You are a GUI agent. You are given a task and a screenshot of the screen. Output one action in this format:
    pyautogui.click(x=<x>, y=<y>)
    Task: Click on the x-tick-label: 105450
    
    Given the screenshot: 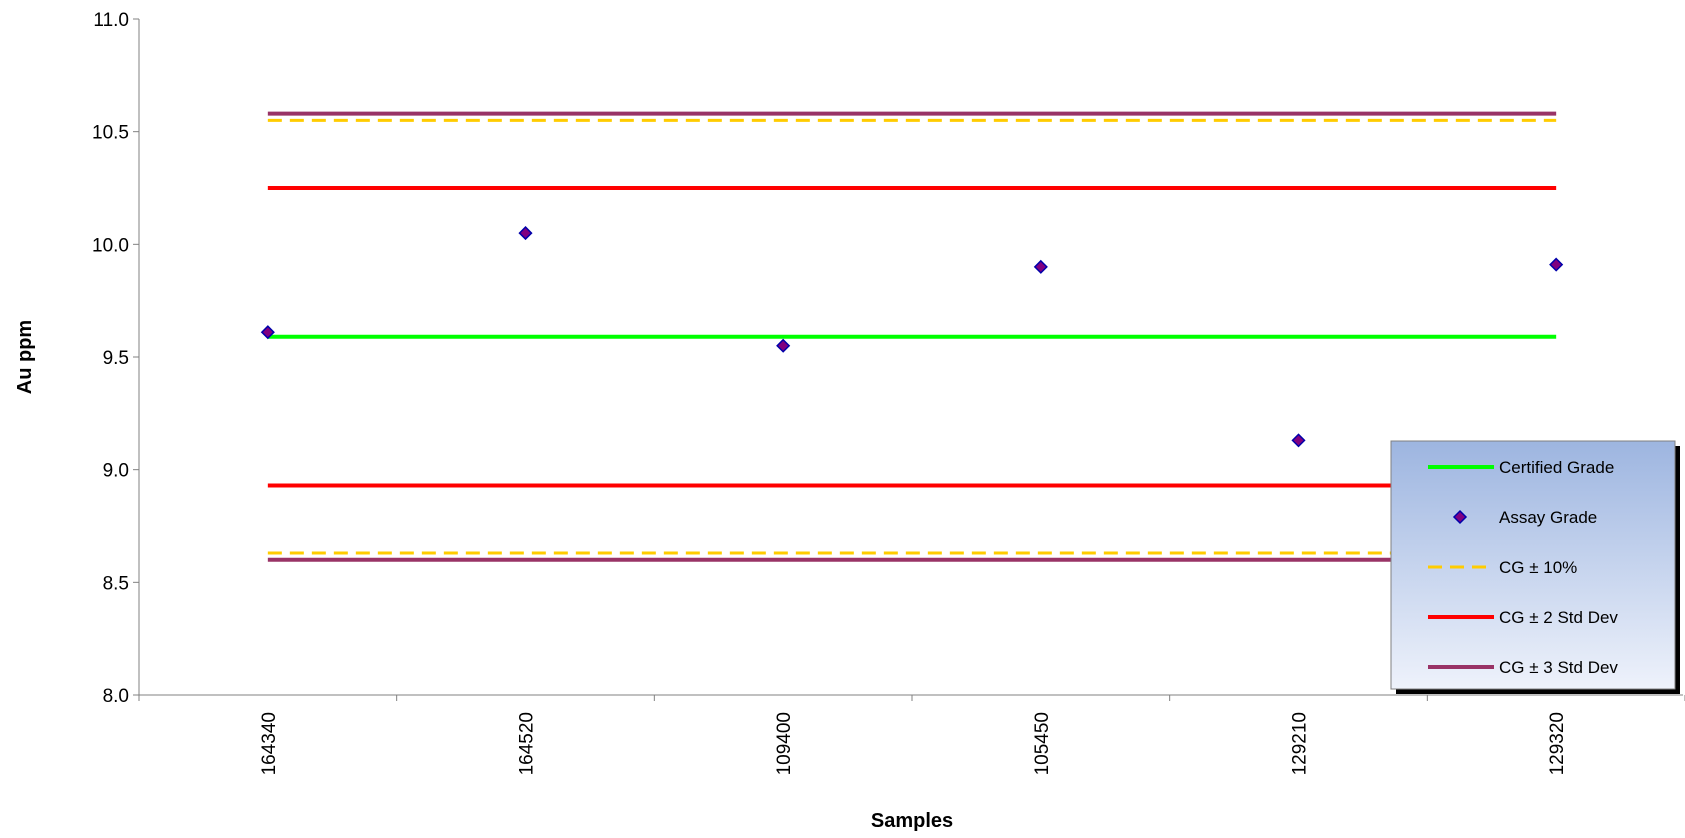 What is the action you would take?
    pyautogui.click(x=1042, y=743)
    